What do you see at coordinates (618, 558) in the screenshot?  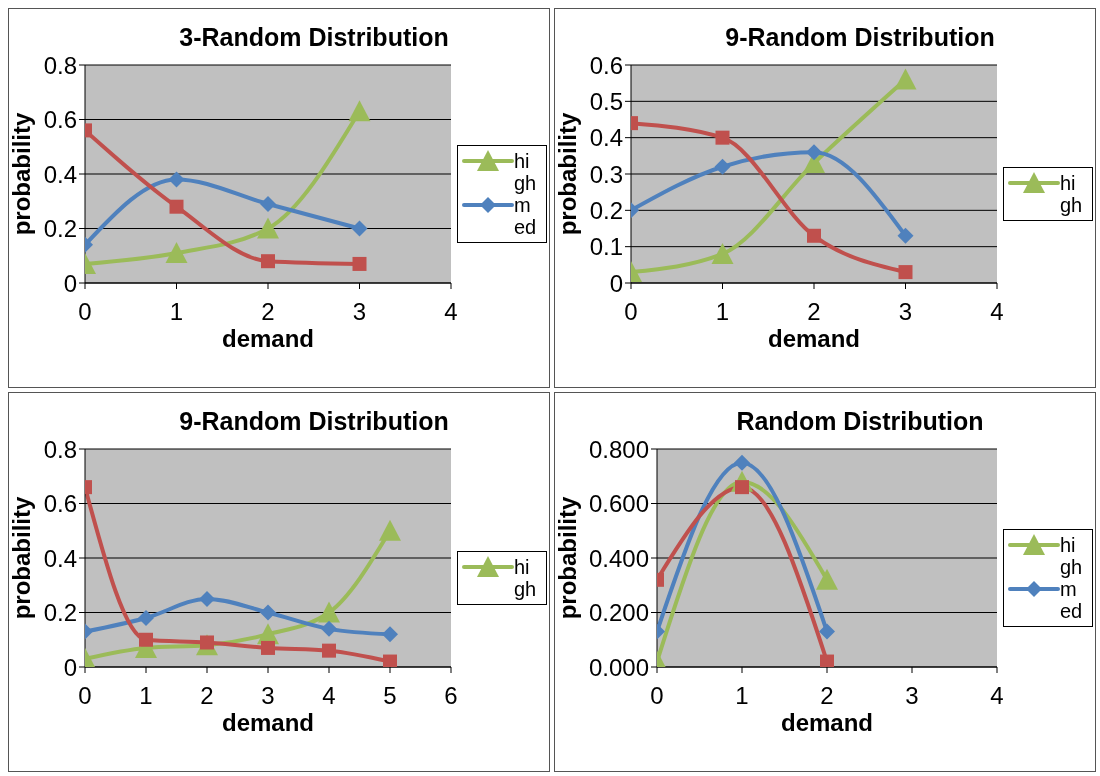 I see `y-tick-label: 0.400` at bounding box center [618, 558].